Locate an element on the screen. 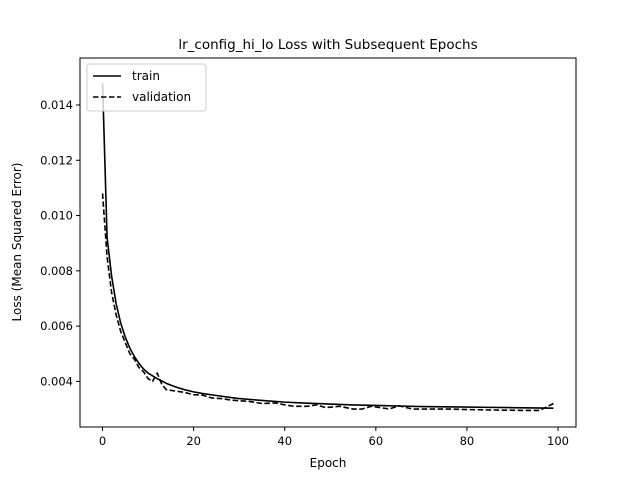 Image resolution: width=640 pixels, height=480 pixels. y-tick-label: 0.004 is located at coordinates (56, 381).